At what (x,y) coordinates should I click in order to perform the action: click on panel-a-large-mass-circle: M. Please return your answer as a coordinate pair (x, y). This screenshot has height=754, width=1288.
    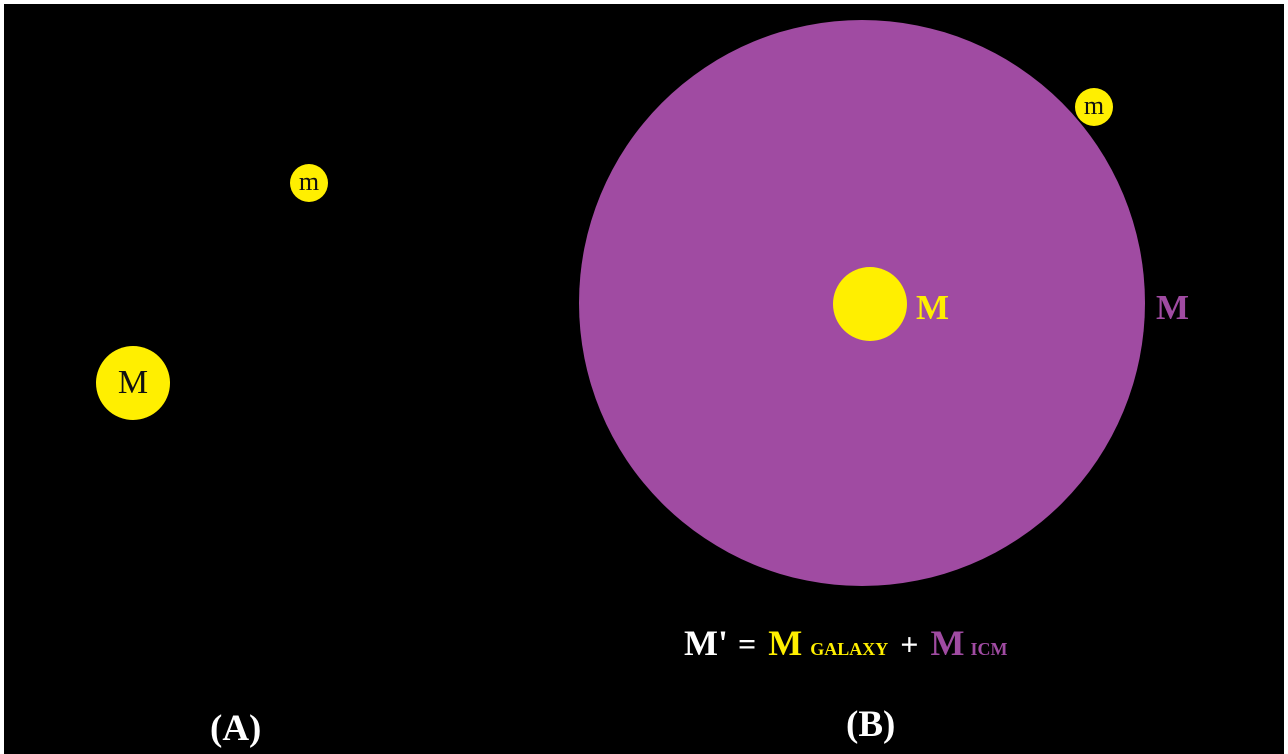
    Looking at the image, I should click on (133, 383).